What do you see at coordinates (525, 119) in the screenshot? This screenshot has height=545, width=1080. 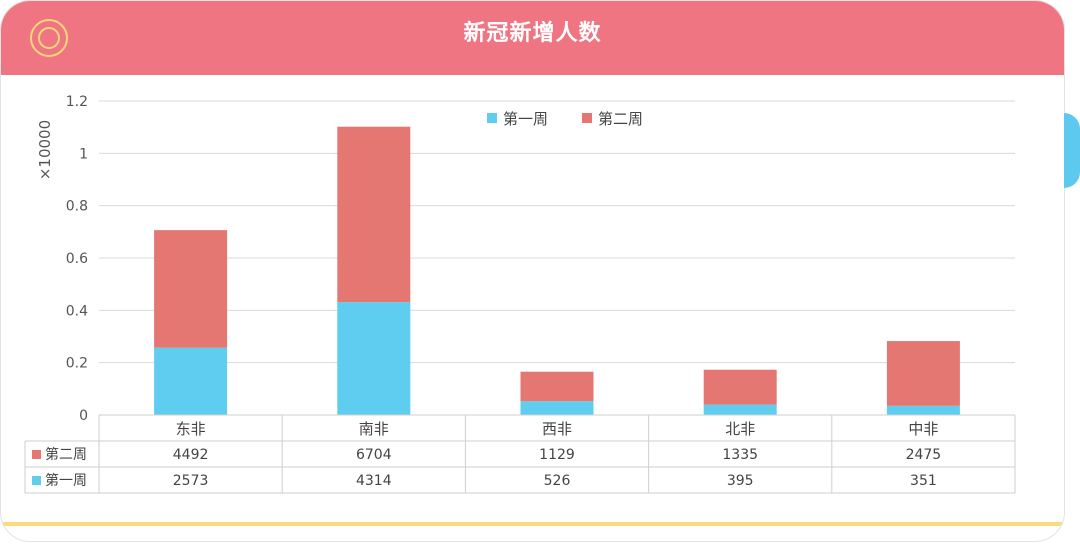 I see `legend-label: 第一周` at bounding box center [525, 119].